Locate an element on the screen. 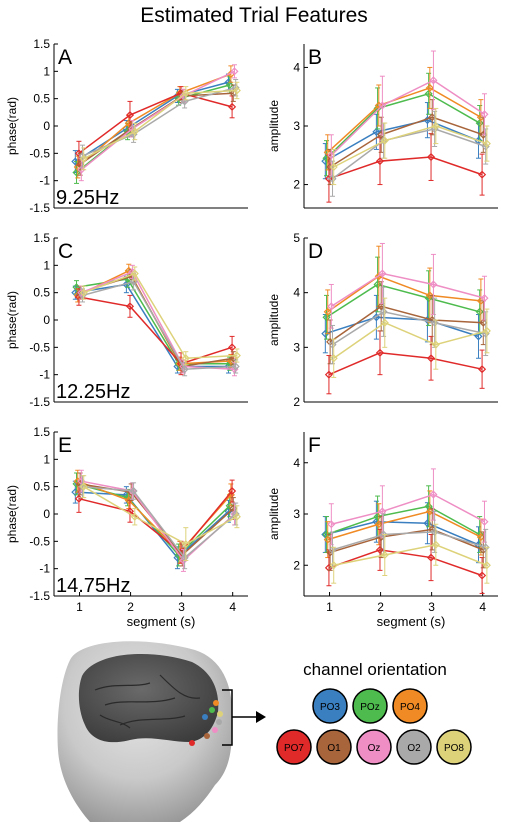 The height and width of the screenshot is (827, 509). panel-f: 2 3 4 1 2 3 4 amplitude segment (s) F is located at coordinates (382, 530).